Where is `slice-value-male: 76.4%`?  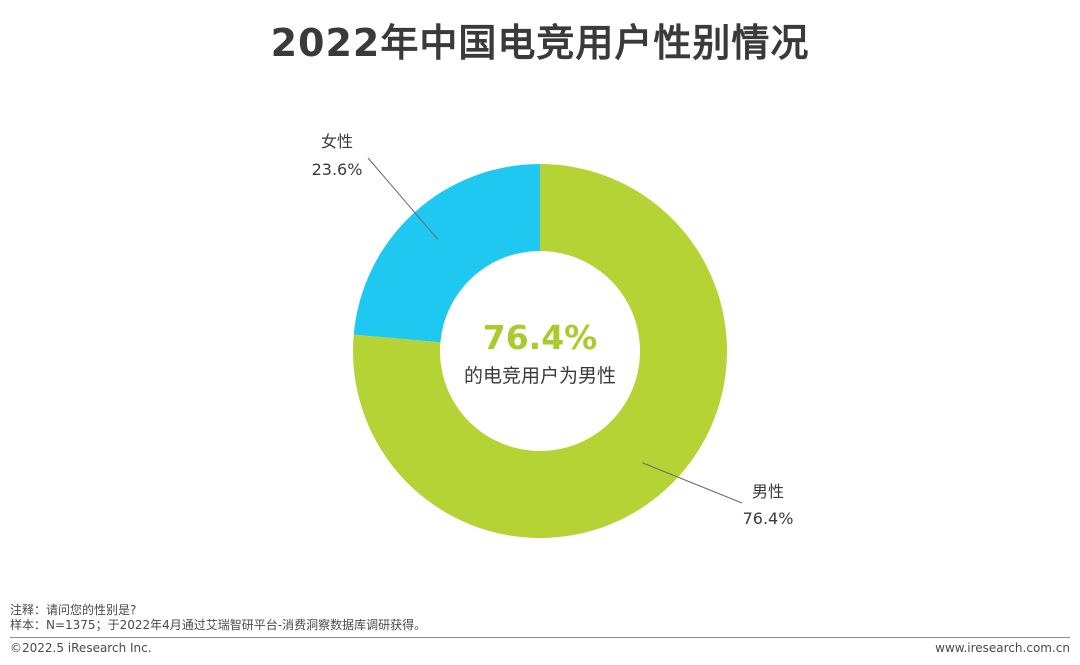 slice-value-male: 76.4% is located at coordinates (768, 518).